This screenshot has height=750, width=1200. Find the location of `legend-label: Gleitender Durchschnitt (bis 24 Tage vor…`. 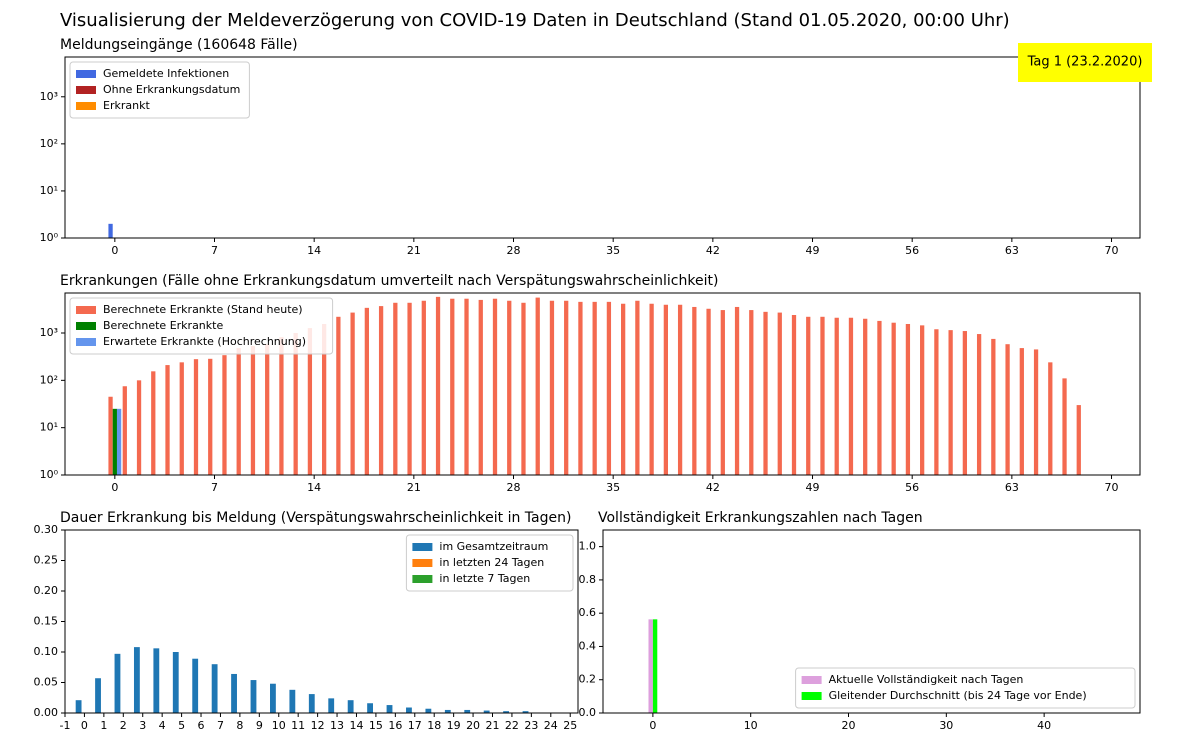

legend-label: Gleitender Durchschnitt (bis 24 Tage vor… is located at coordinates (958, 695).